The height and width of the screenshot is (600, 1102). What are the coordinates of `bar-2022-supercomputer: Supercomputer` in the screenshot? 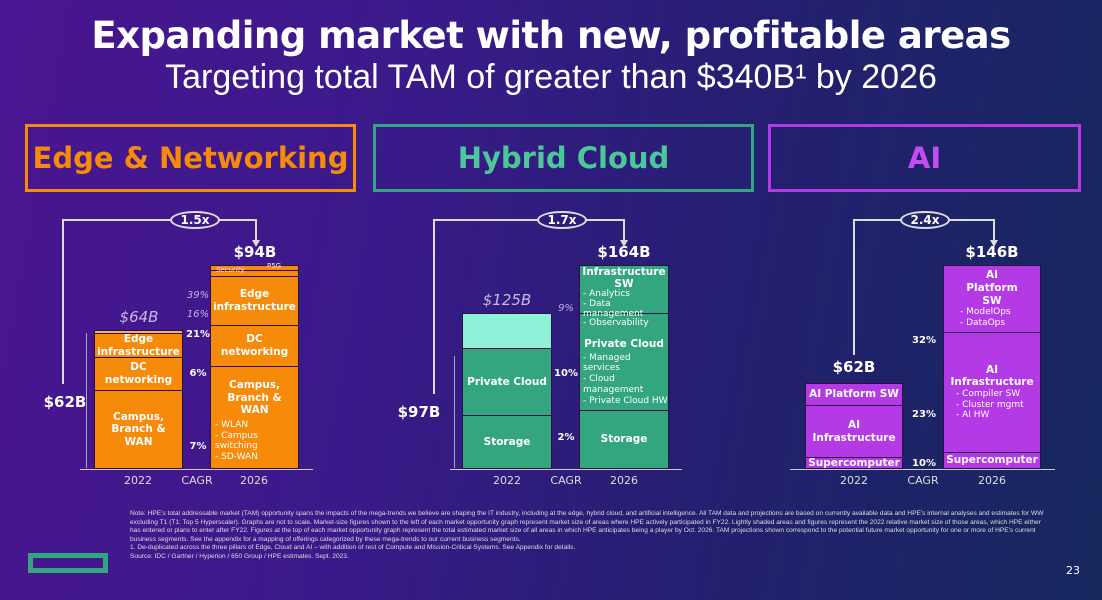 It's located at (854, 463).